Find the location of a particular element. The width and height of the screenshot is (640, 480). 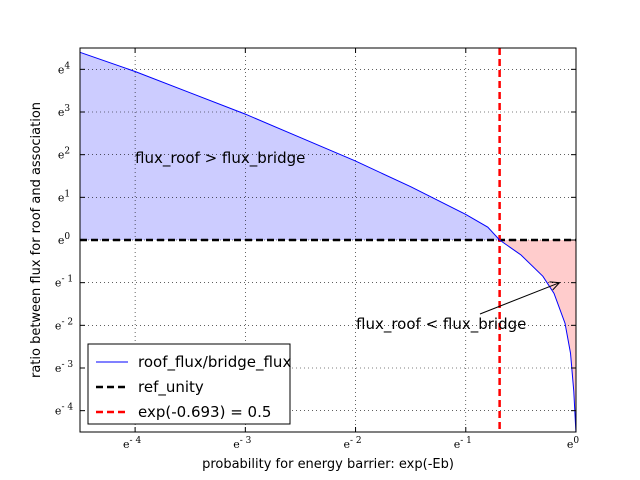

x-tick-label: e- 2 is located at coordinates (352, 443).